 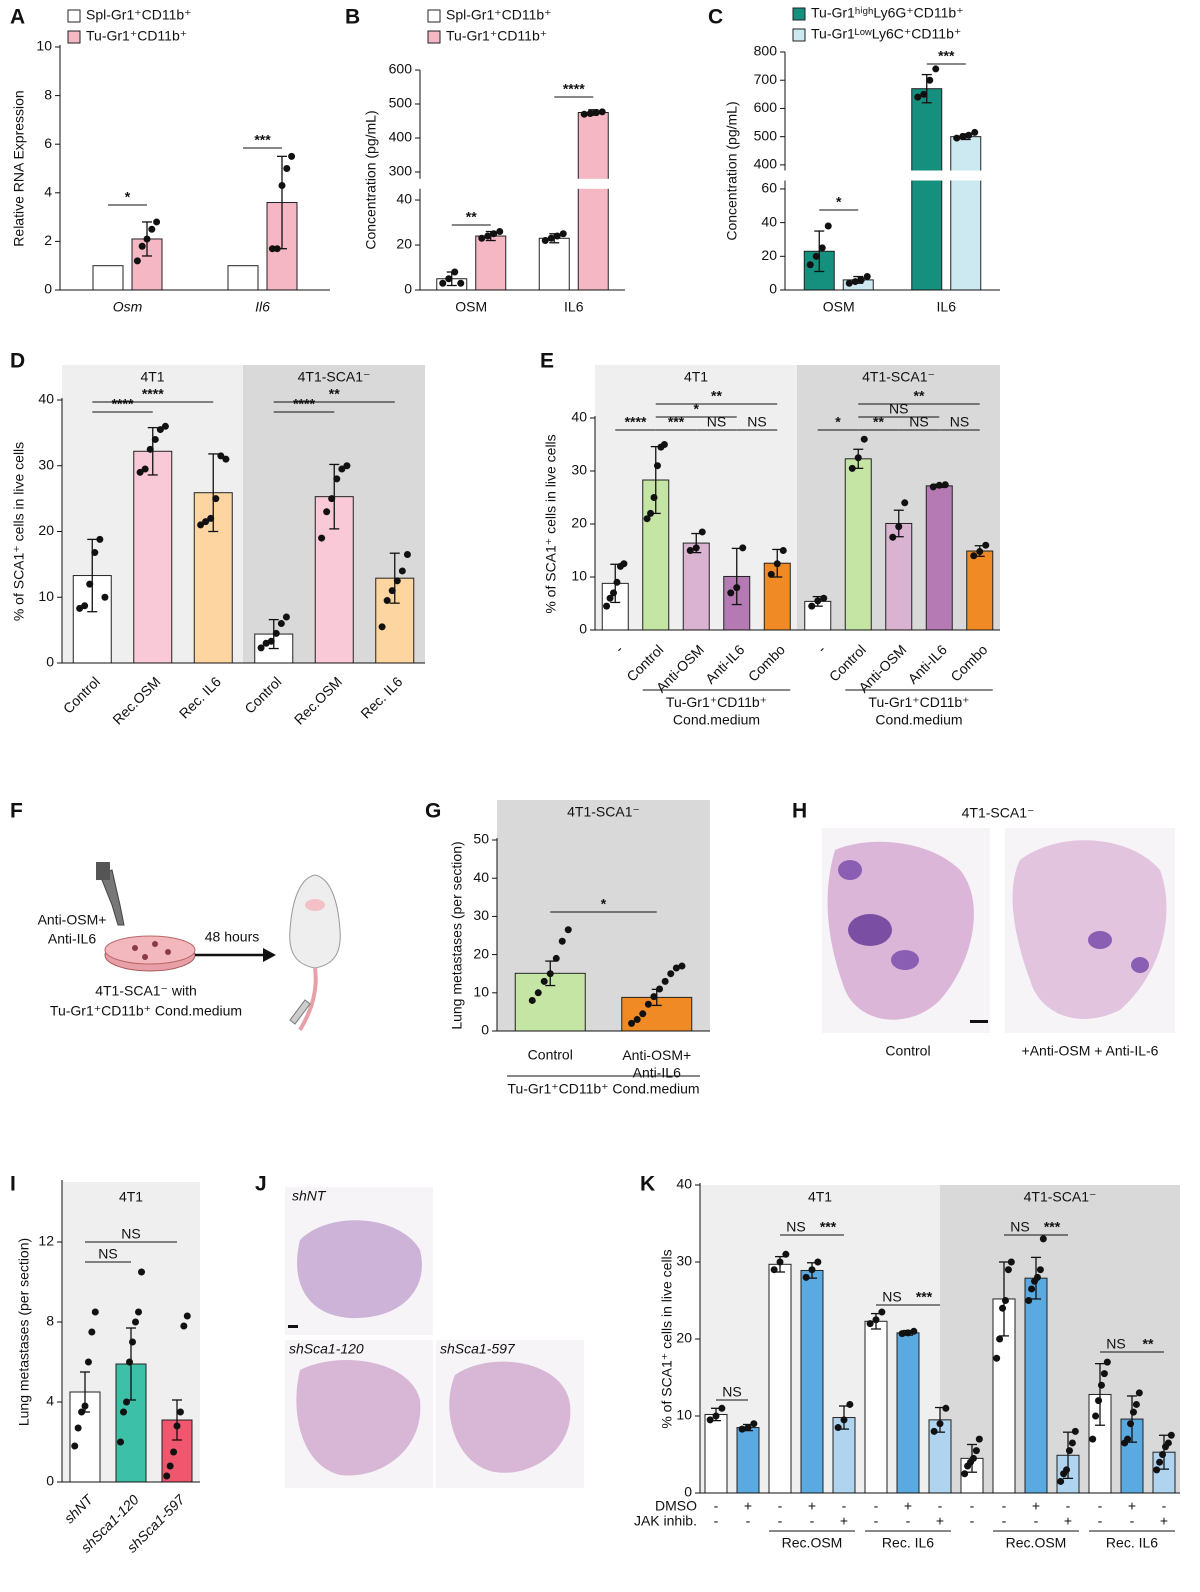 I want to click on x-tick-label: Control, so click(x=262, y=694).